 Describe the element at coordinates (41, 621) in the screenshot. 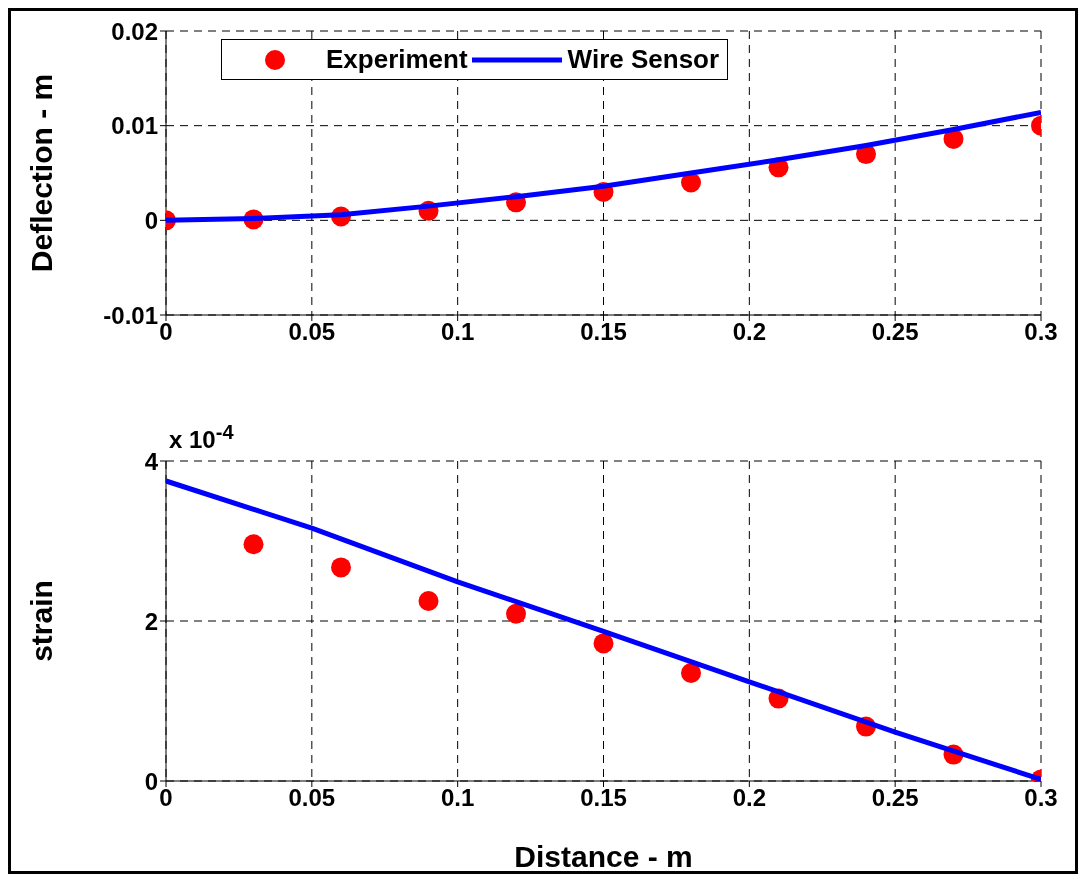

I see `y-axis-title: strain` at that location.